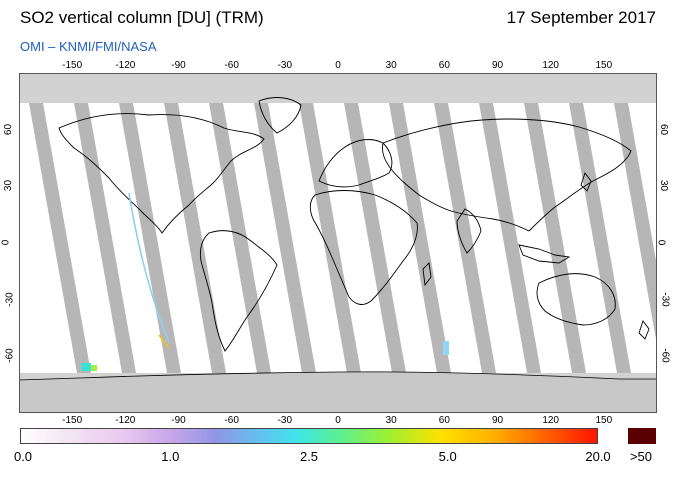 The image size is (676, 480). What do you see at coordinates (238, 291) in the screenshot?
I see `south-america-outline` at bounding box center [238, 291].